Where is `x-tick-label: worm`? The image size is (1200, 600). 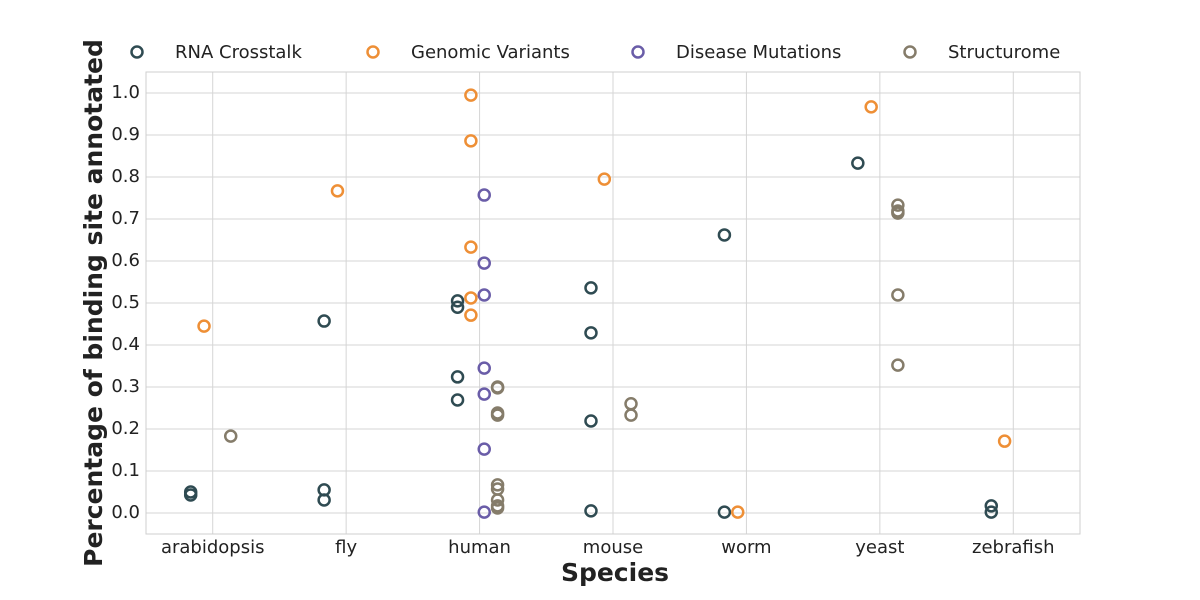
x-tick-label: worm is located at coordinates (746, 547).